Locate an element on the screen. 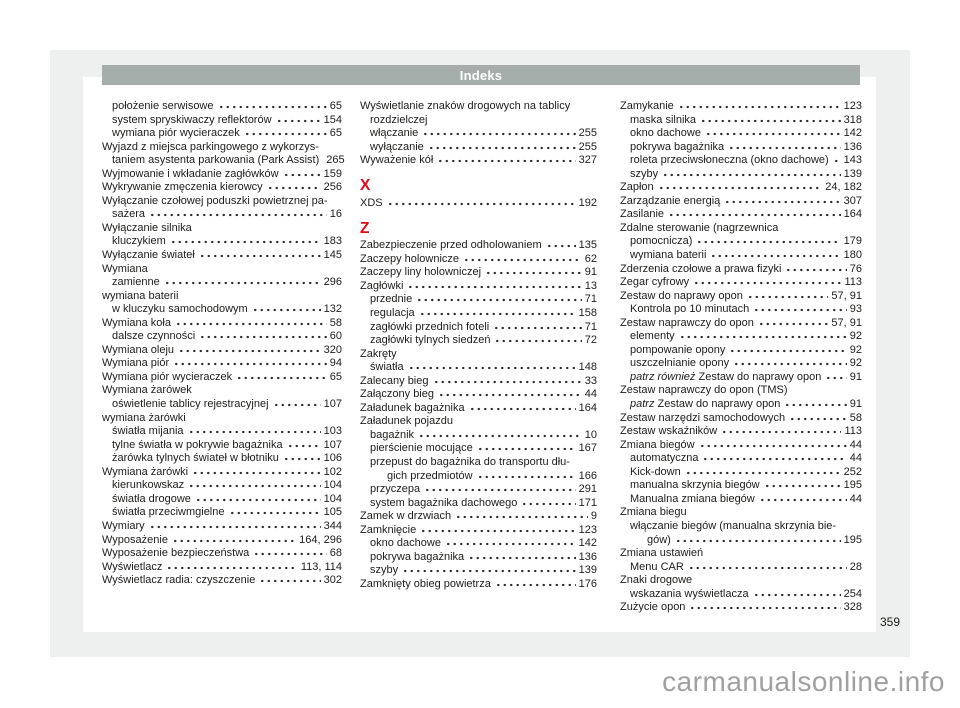 The image size is (960, 708). index-entry-text: Wyłączanie świateł is located at coordinates (148, 255).